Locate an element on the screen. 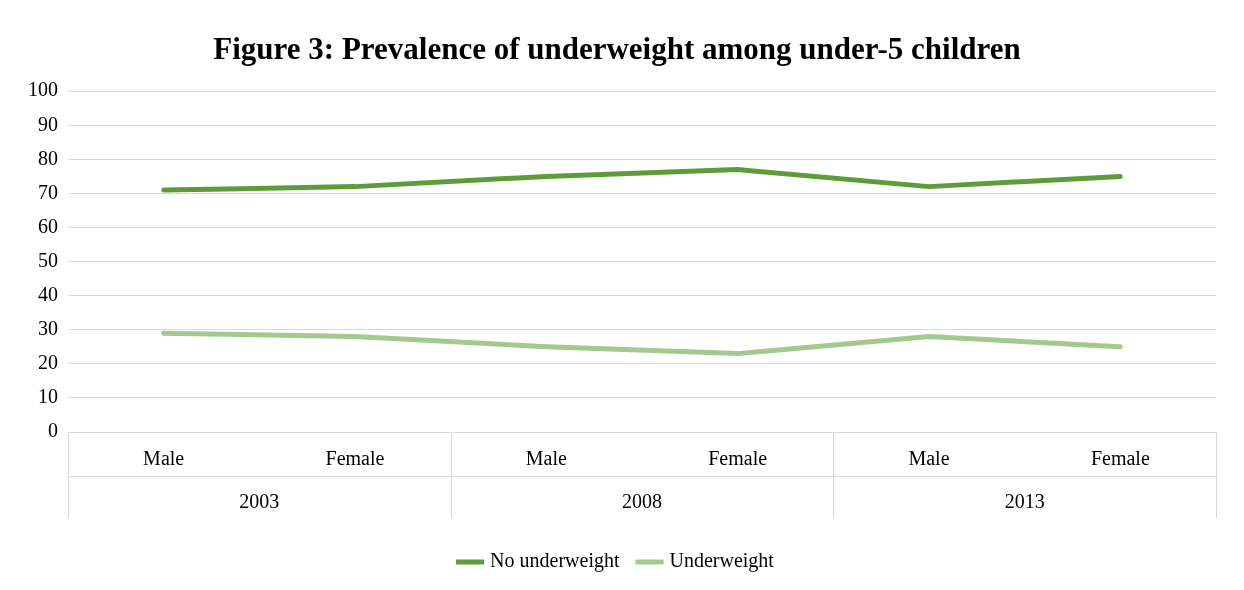  y-tick-label: 0 is located at coordinates (53, 430).